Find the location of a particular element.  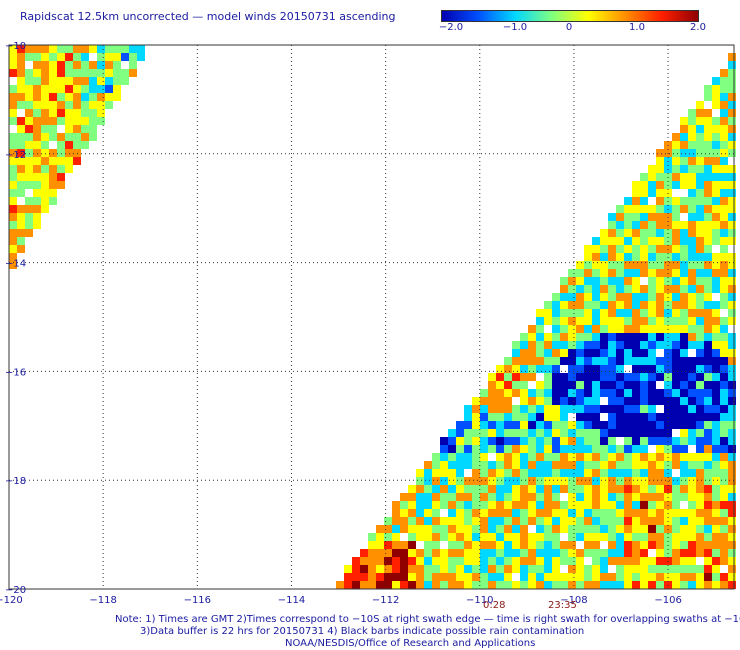

longitude-tick-label: −118 is located at coordinates (102, 600).